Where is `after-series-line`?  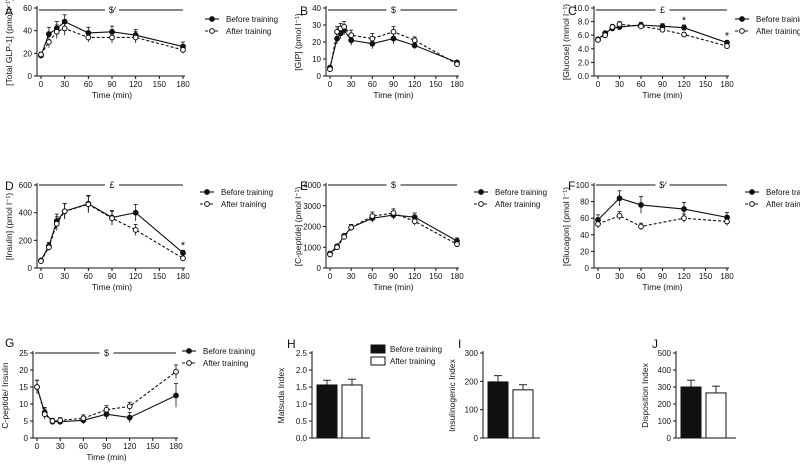 after-series-line is located at coordinates (106, 396).